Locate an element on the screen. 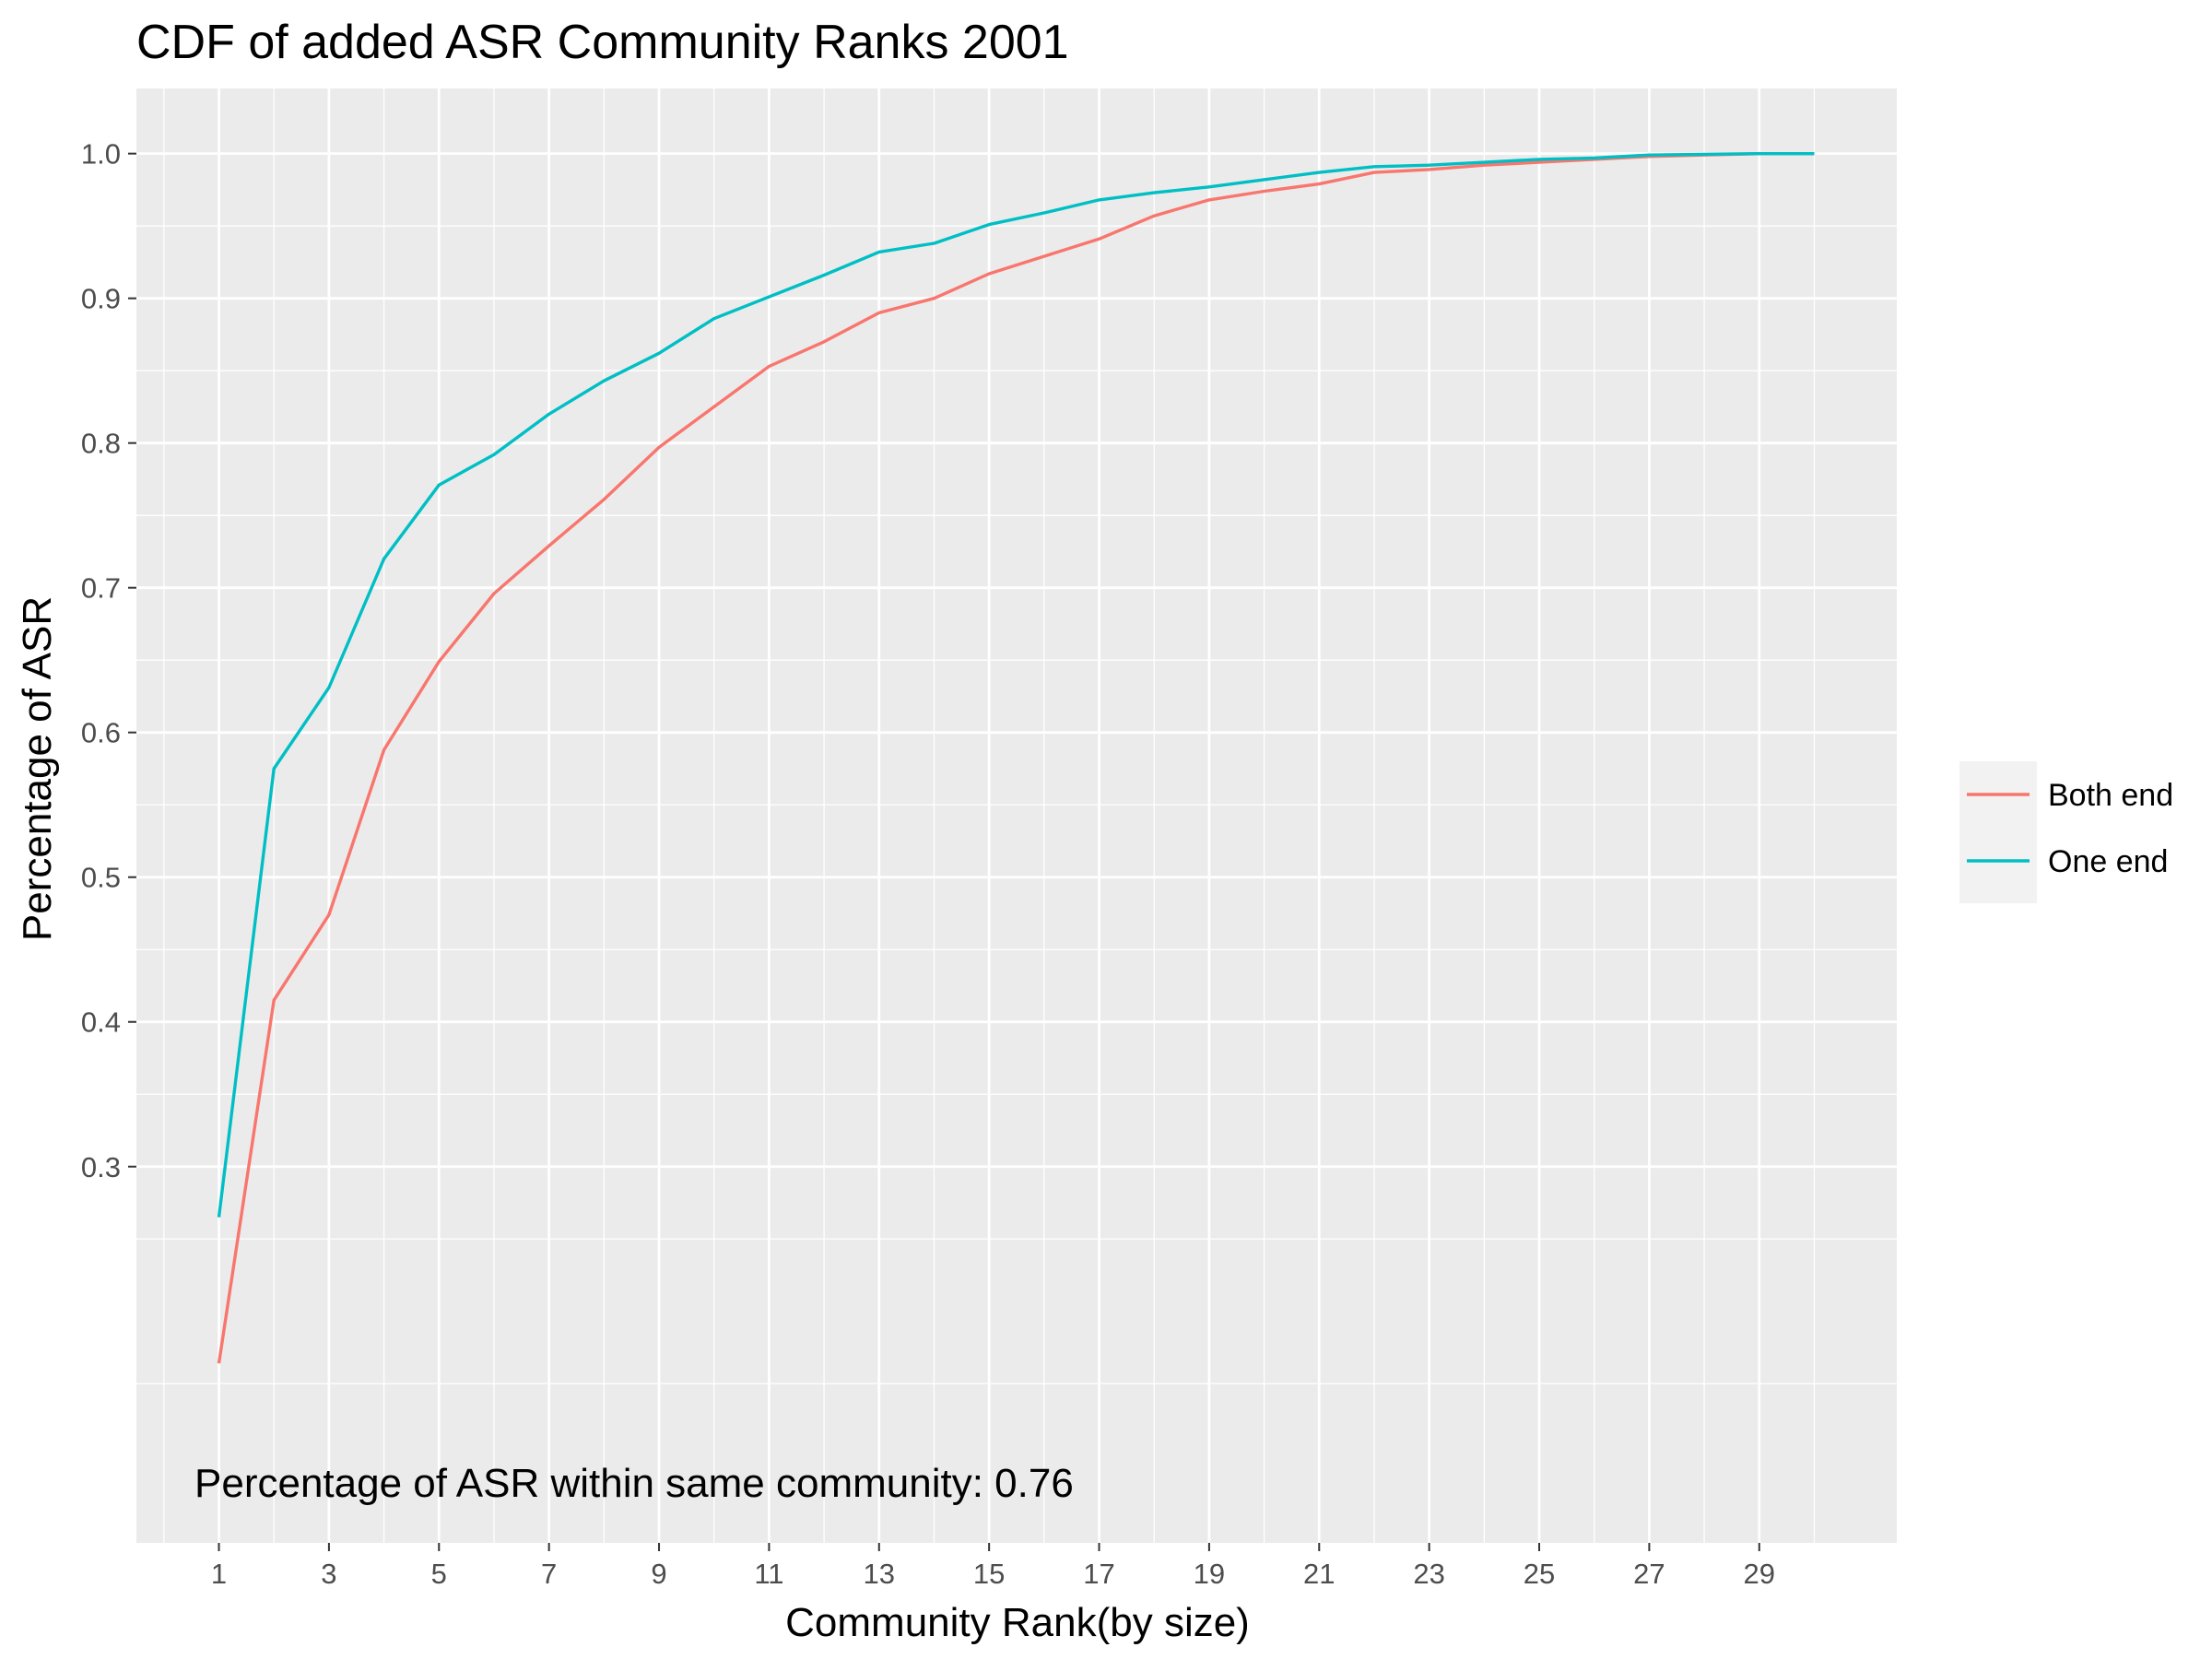  legend: Both end One end is located at coordinates (2066, 832).